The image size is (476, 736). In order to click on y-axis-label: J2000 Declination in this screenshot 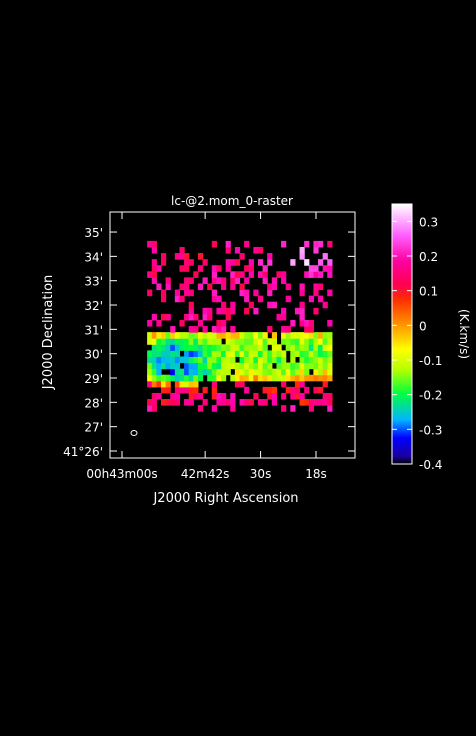, I will do `click(48, 333)`.